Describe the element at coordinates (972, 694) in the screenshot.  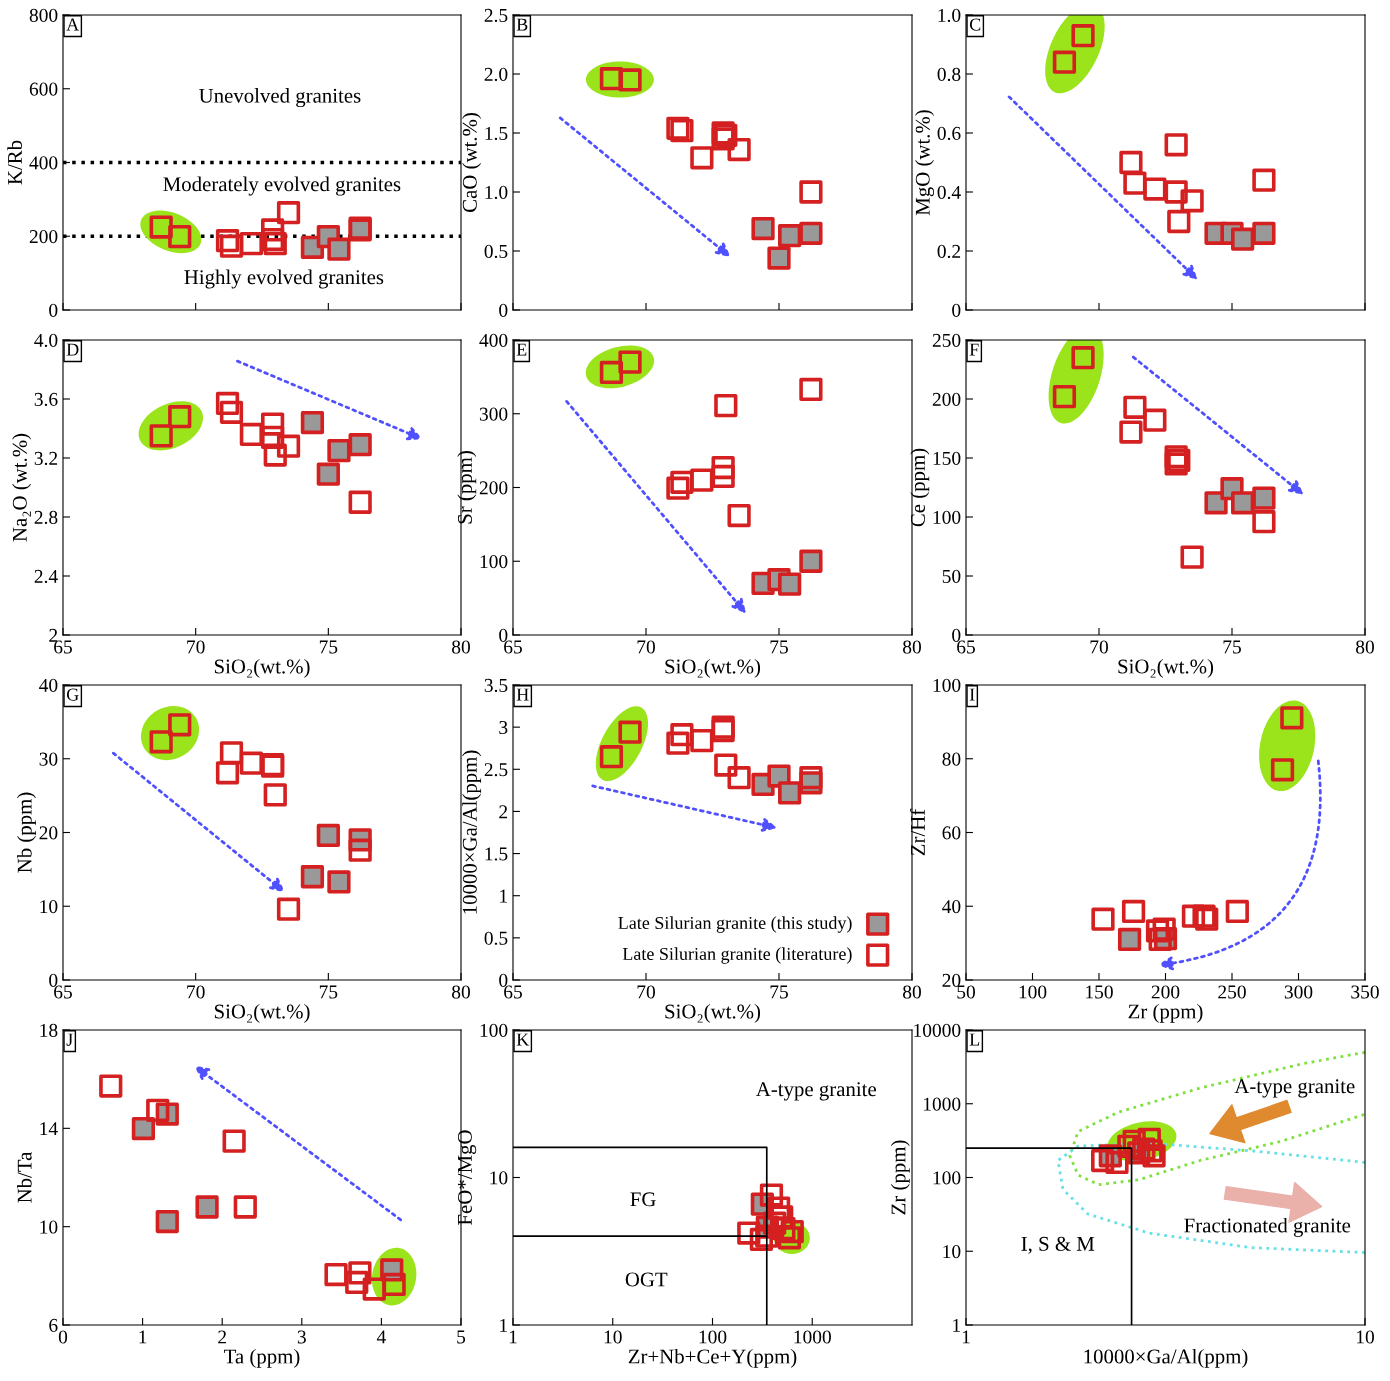
I see `chart-title: I` at that location.